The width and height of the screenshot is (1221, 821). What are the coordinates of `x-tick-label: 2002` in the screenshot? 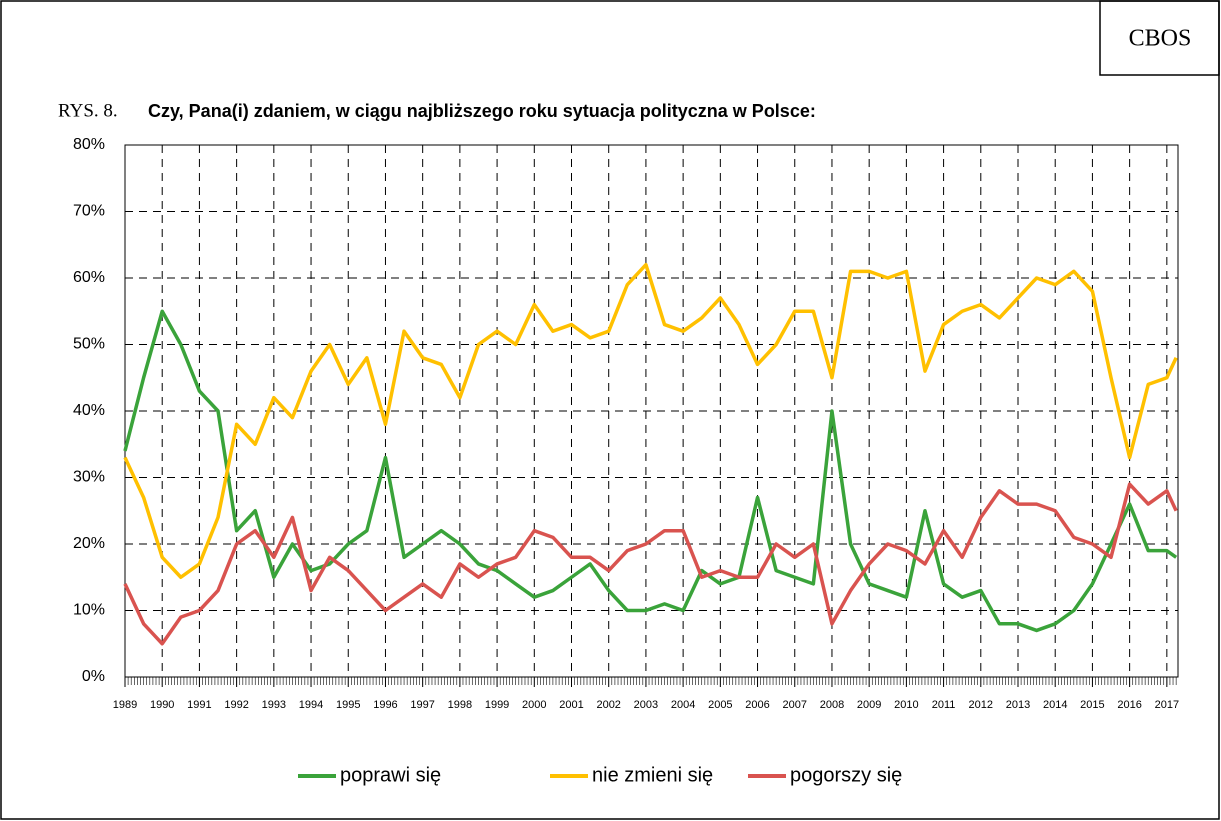 It's located at (608, 705).